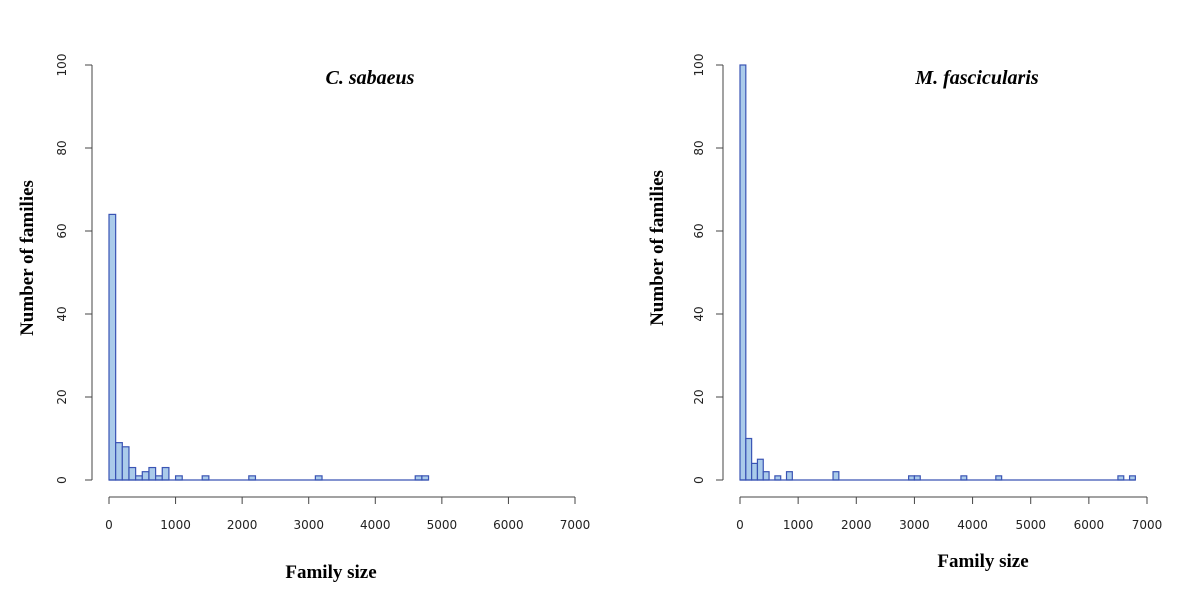 Image resolution: width=1194 pixels, height=590 pixels. Describe the element at coordinates (976, 78) in the screenshot. I see `panel-title: M. fascicularis` at that location.